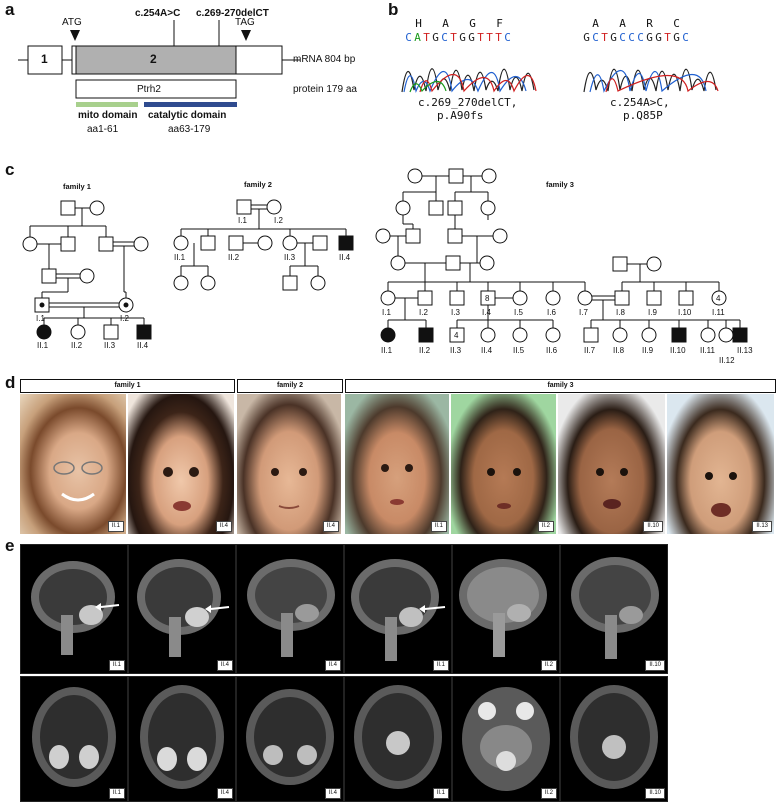  Describe the element at coordinates (652, 312) in the screenshot. I see `f3-label-I9: I.9` at that location.